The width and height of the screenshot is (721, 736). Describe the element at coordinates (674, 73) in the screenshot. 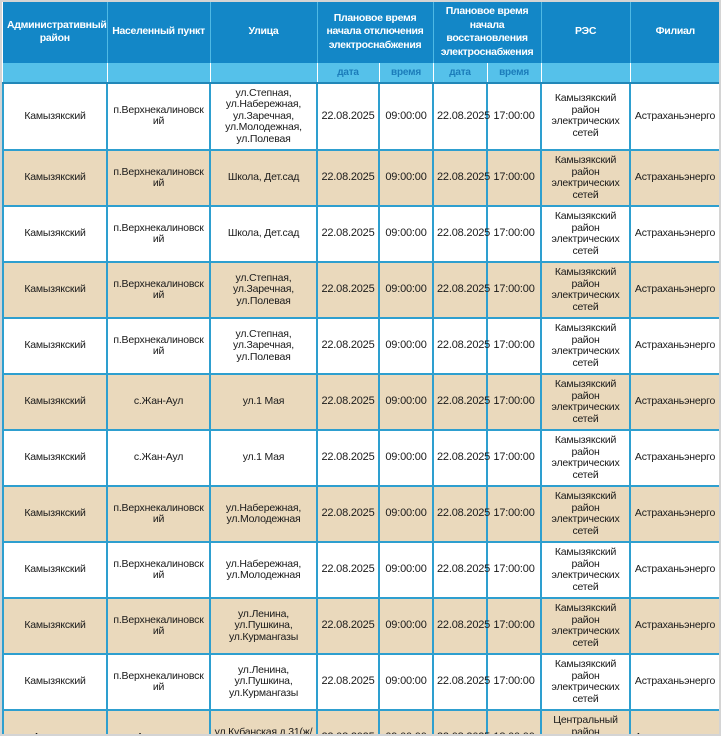

I see `subheader-spacer-branch` at that location.